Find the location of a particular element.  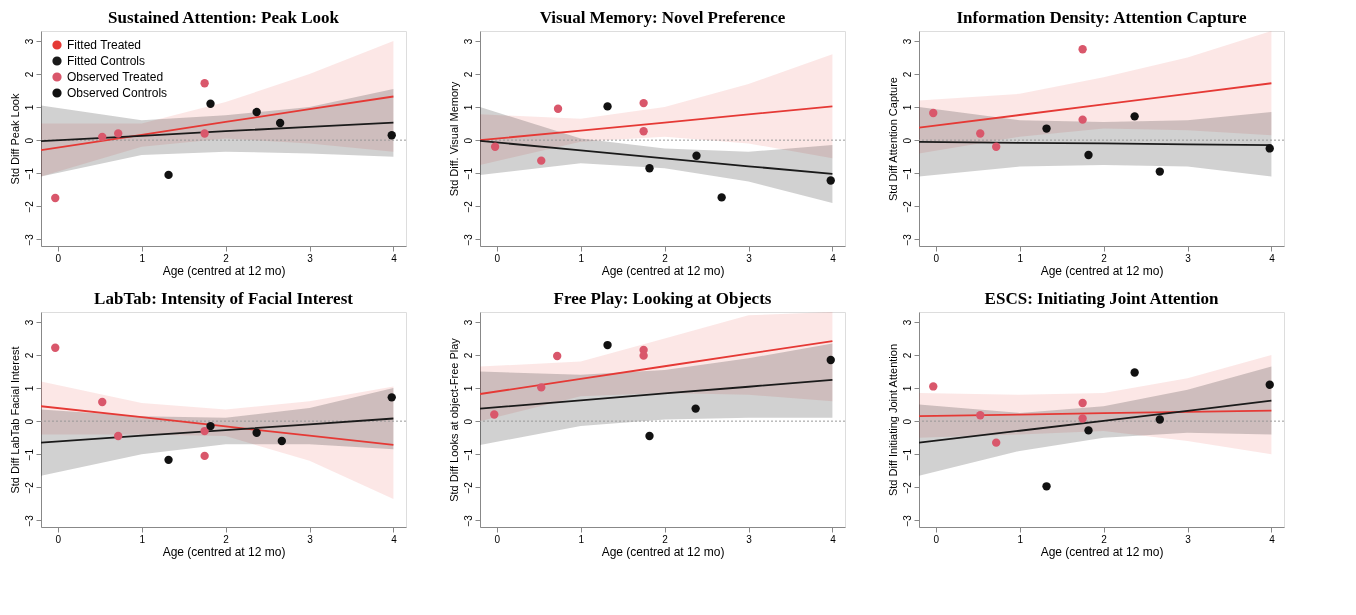

chart-title: Sustained Attention: Peak Look is located at coordinates (224, 17).